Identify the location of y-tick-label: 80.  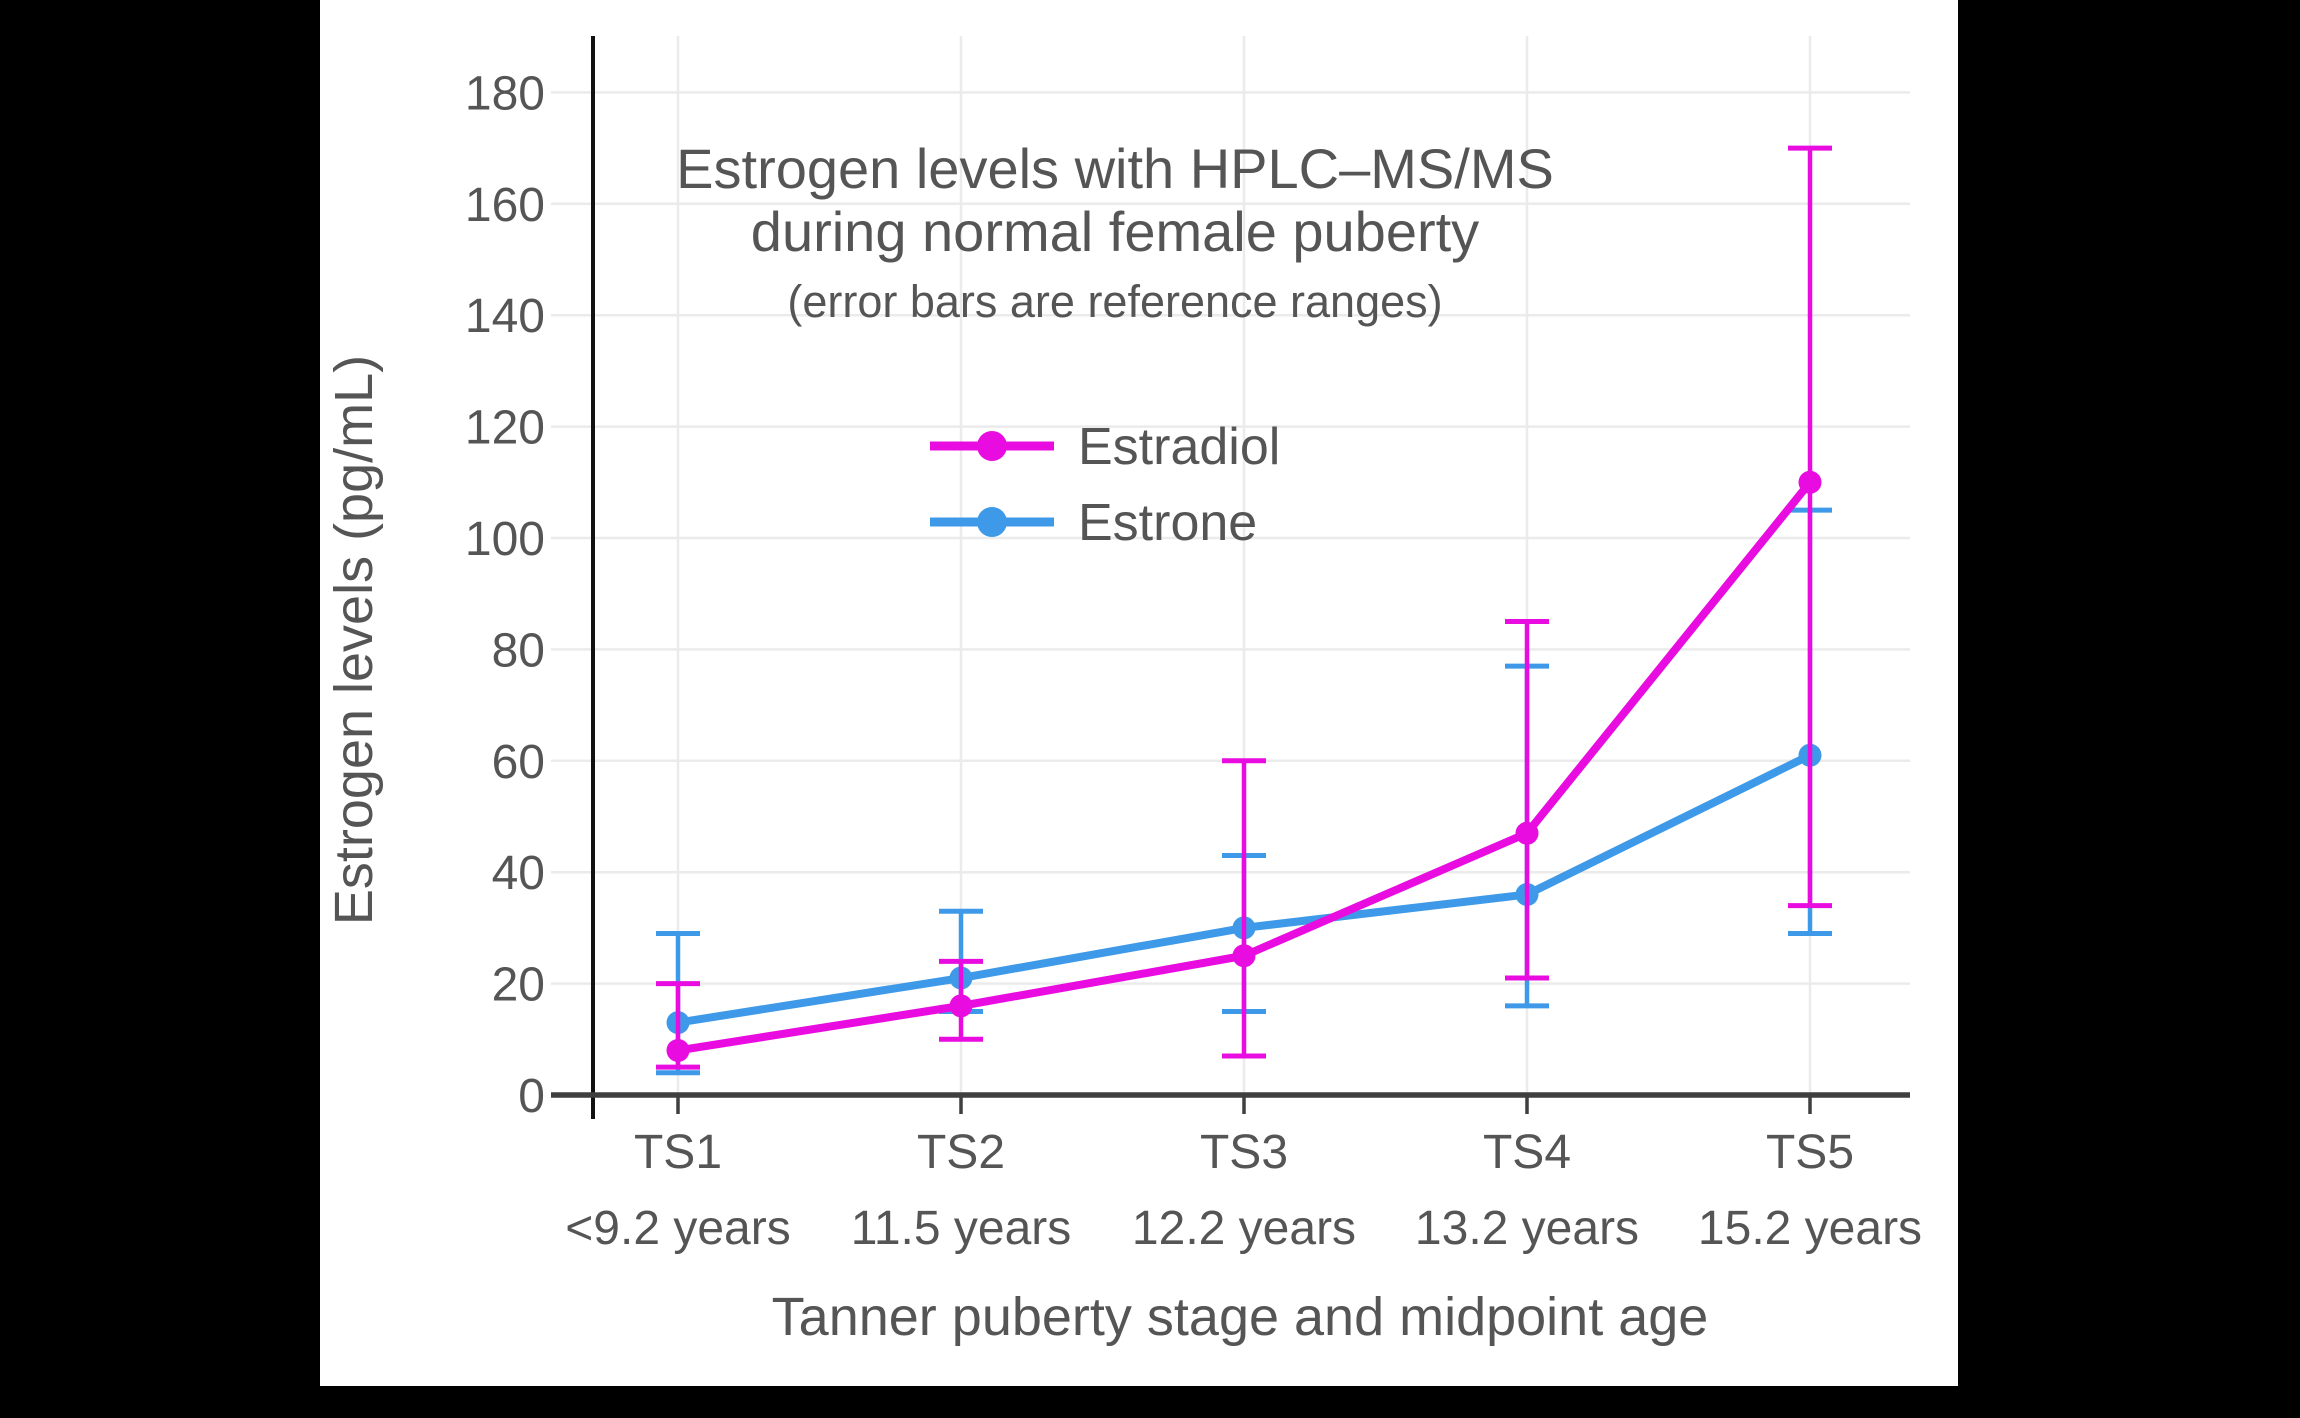
(518, 650).